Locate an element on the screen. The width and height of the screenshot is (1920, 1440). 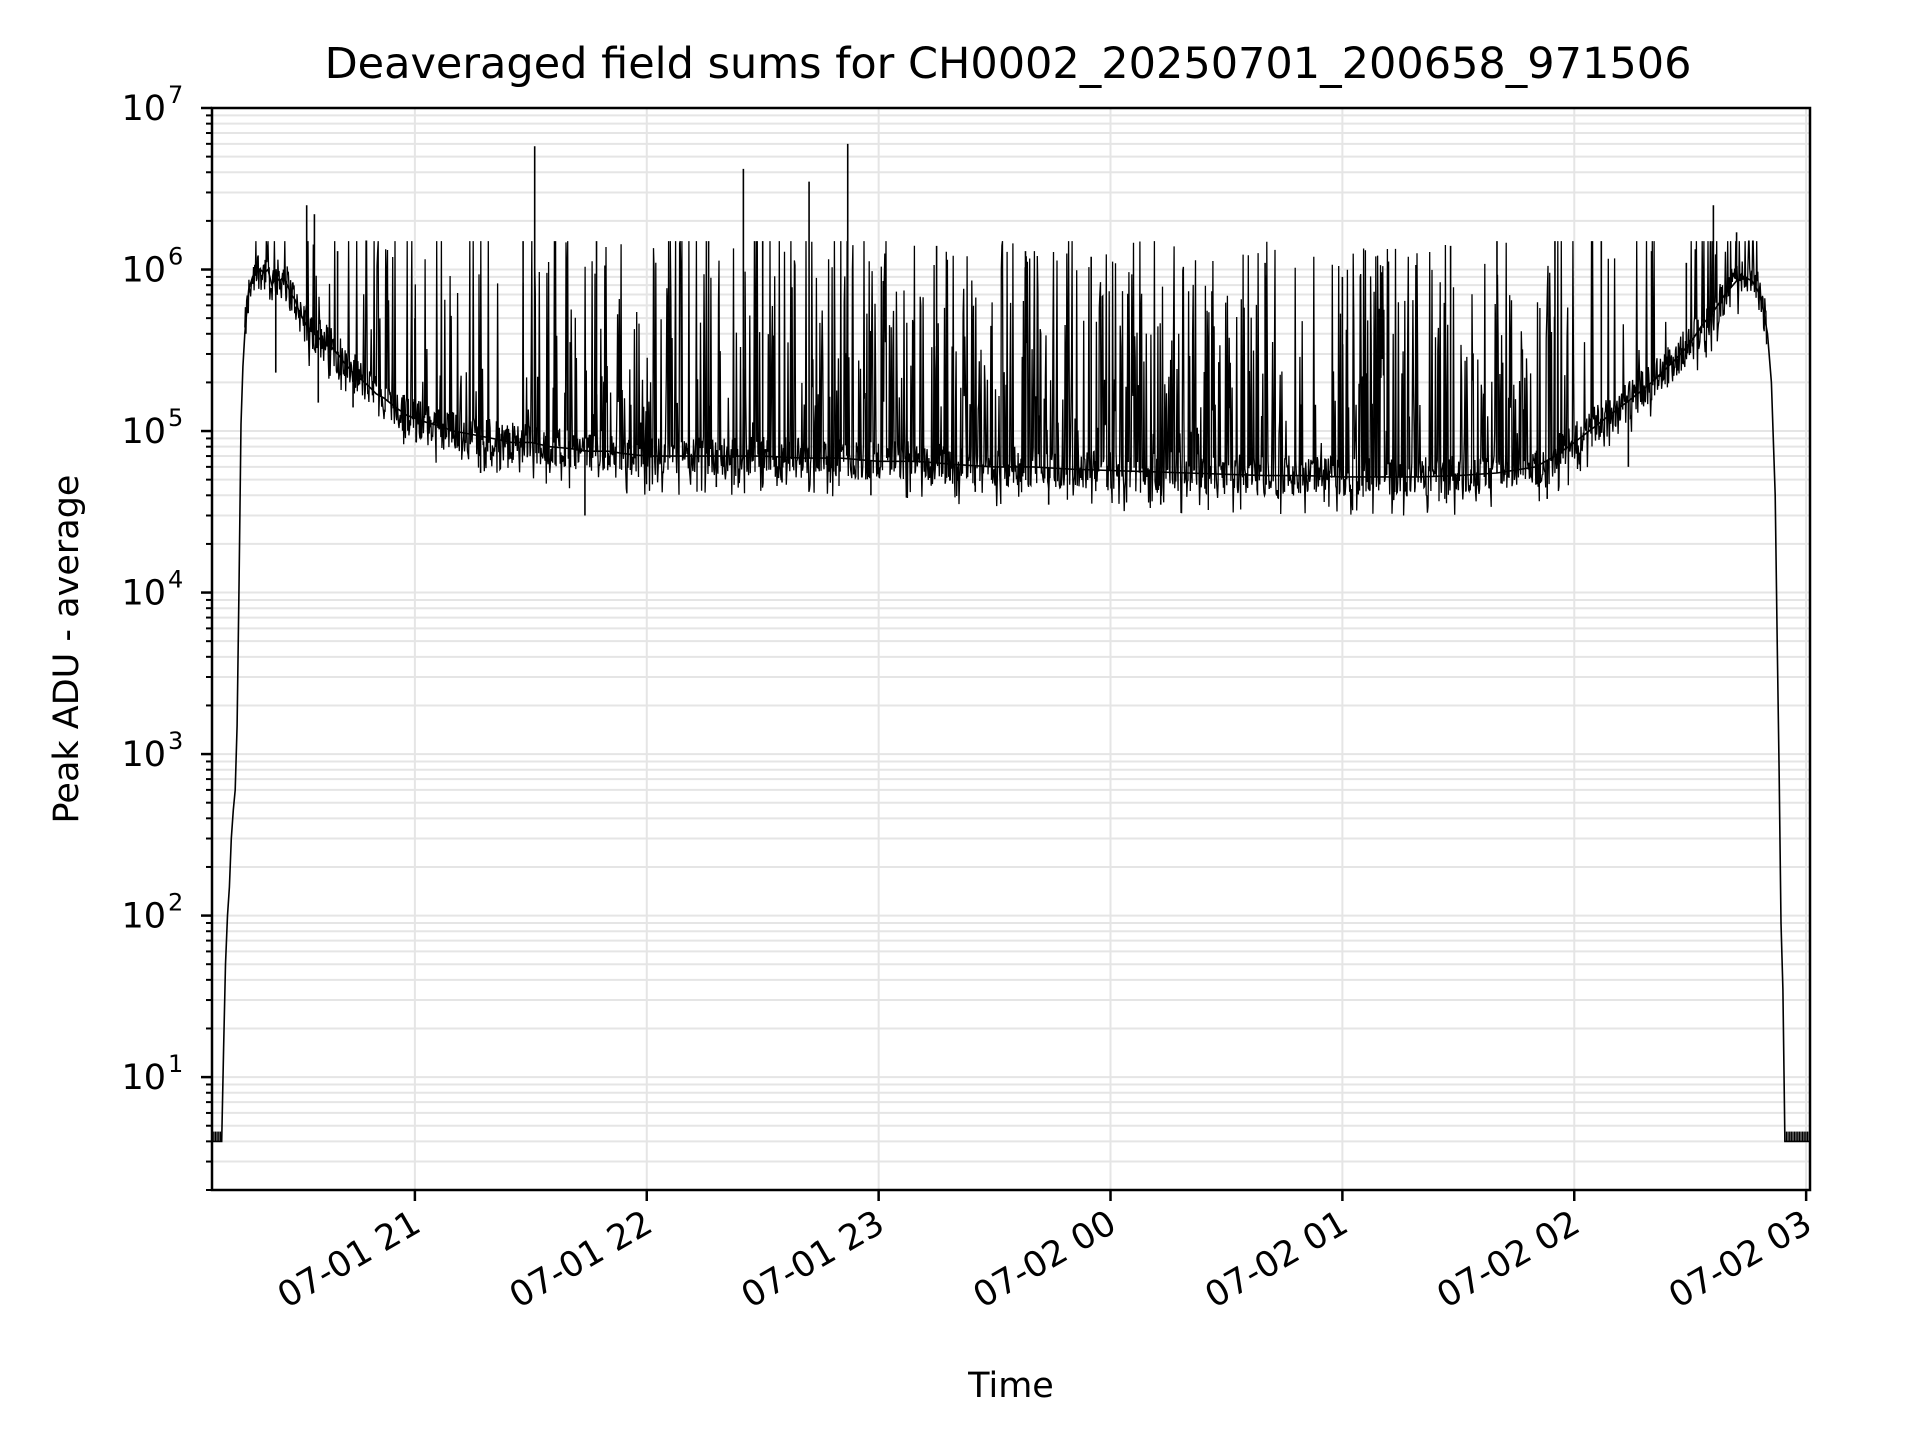
y-tick-exponent: 3 is located at coordinates (175, 741).